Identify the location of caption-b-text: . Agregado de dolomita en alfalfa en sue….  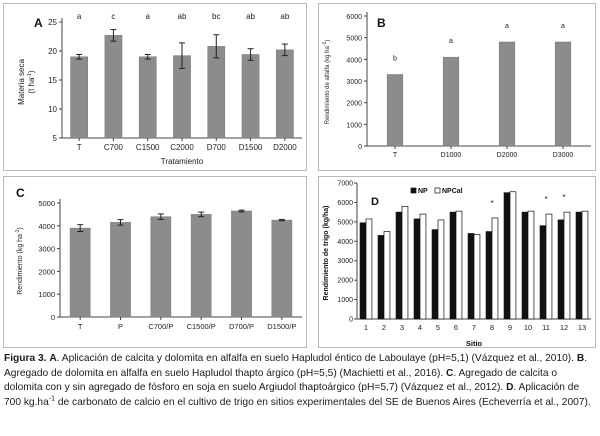
(296, 366).